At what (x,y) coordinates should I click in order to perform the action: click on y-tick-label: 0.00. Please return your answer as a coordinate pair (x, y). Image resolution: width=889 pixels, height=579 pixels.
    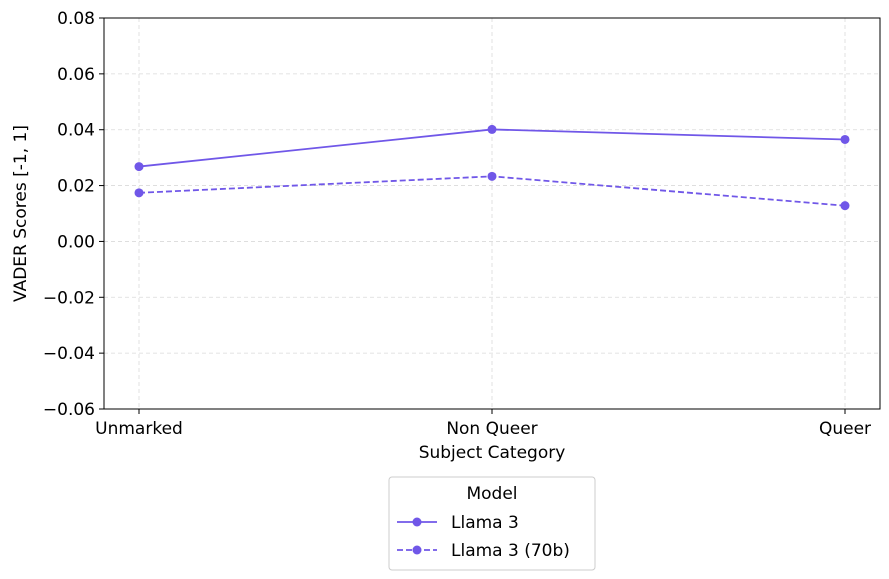
    Looking at the image, I should click on (76, 242).